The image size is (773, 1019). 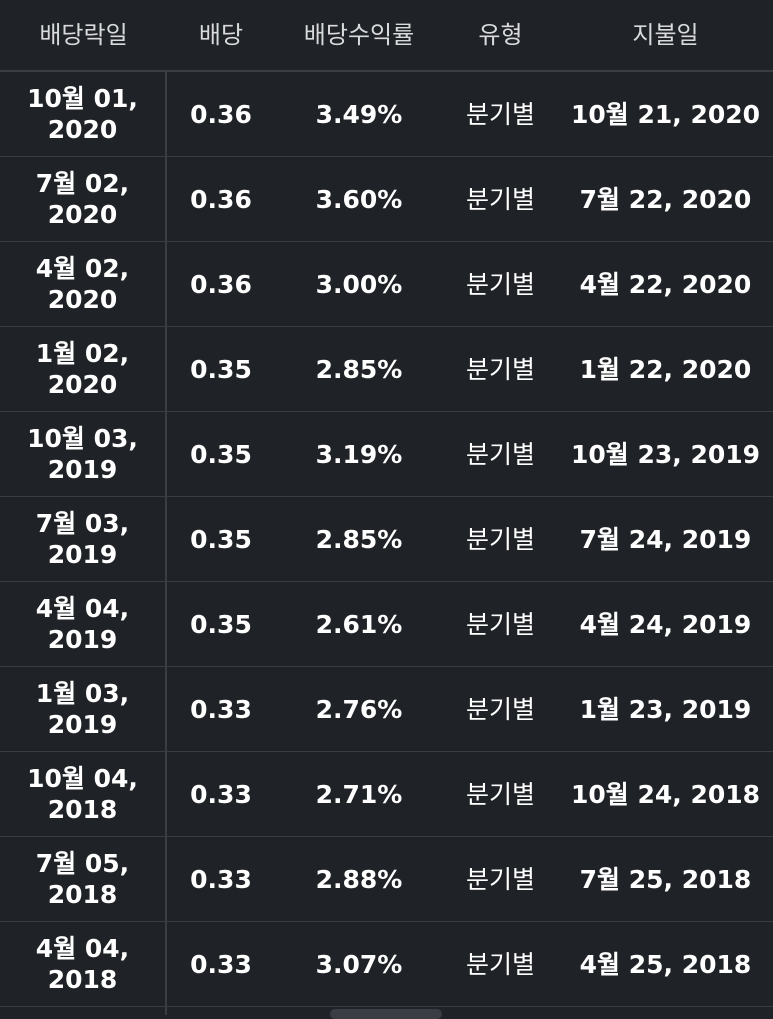 I want to click on pay-date-cell: 10월 23, 2019, so click(x=665, y=454).